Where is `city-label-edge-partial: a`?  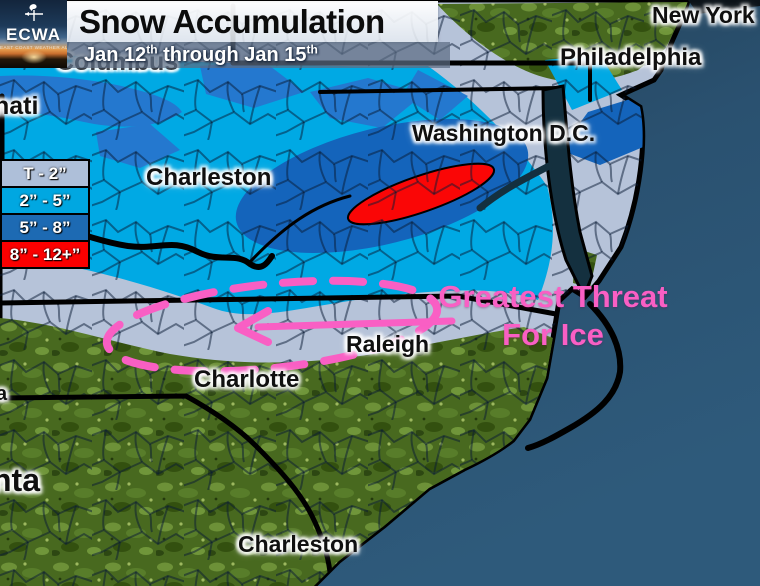 city-label-edge-partial: a is located at coordinates (4, 394).